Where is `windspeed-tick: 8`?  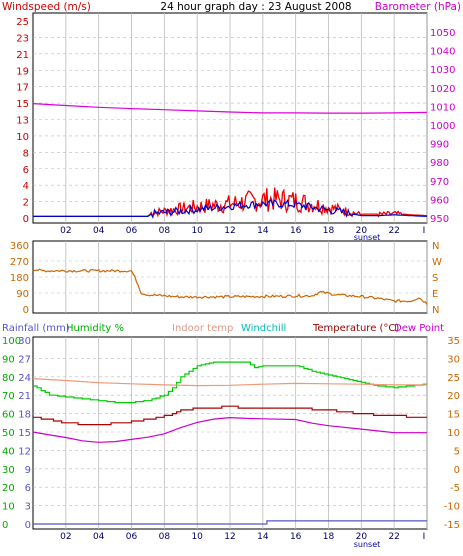
windspeed-tick: 8 is located at coordinates (26, 153).